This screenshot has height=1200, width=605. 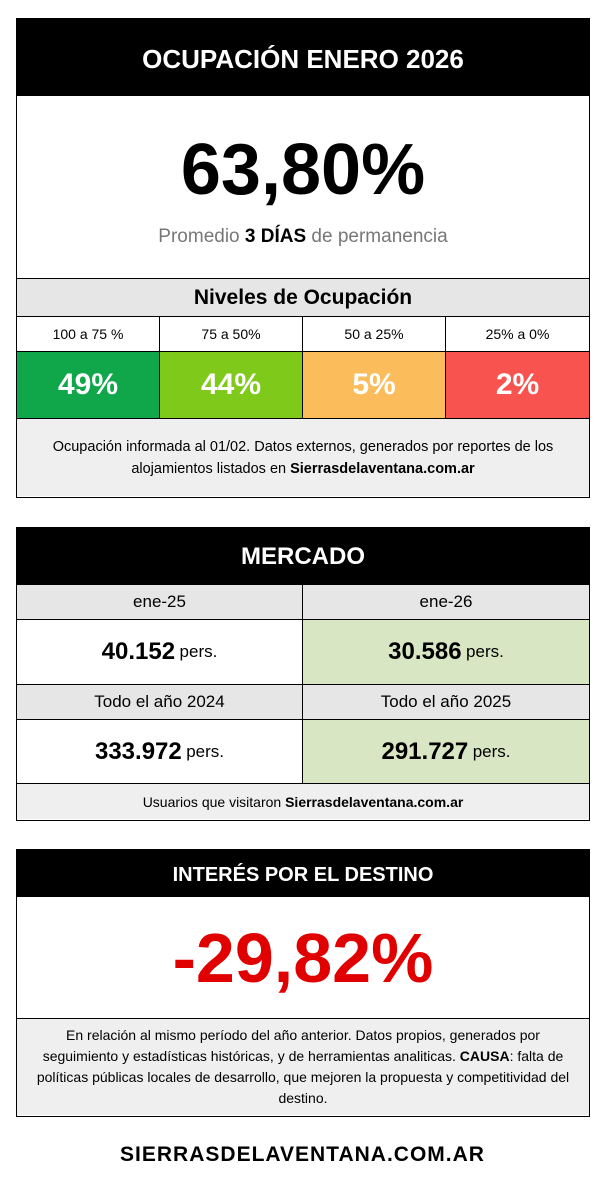 What do you see at coordinates (160, 702) in the screenshot?
I see `mercado-col1-year-label: Todo el año 2024` at bounding box center [160, 702].